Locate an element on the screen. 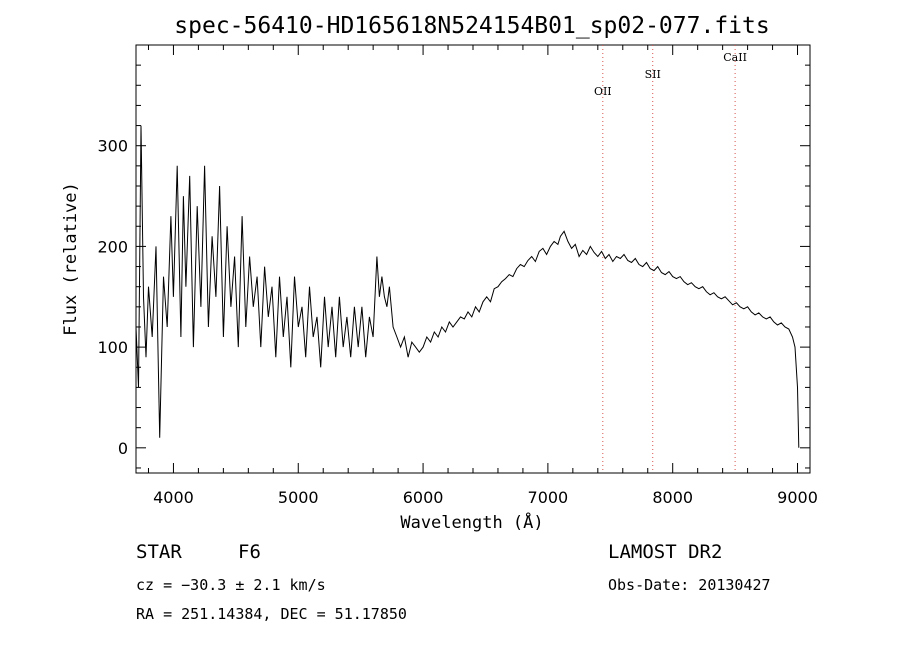 This screenshot has width=900, height=650. x-tick-label: 6000 is located at coordinates (423, 497).